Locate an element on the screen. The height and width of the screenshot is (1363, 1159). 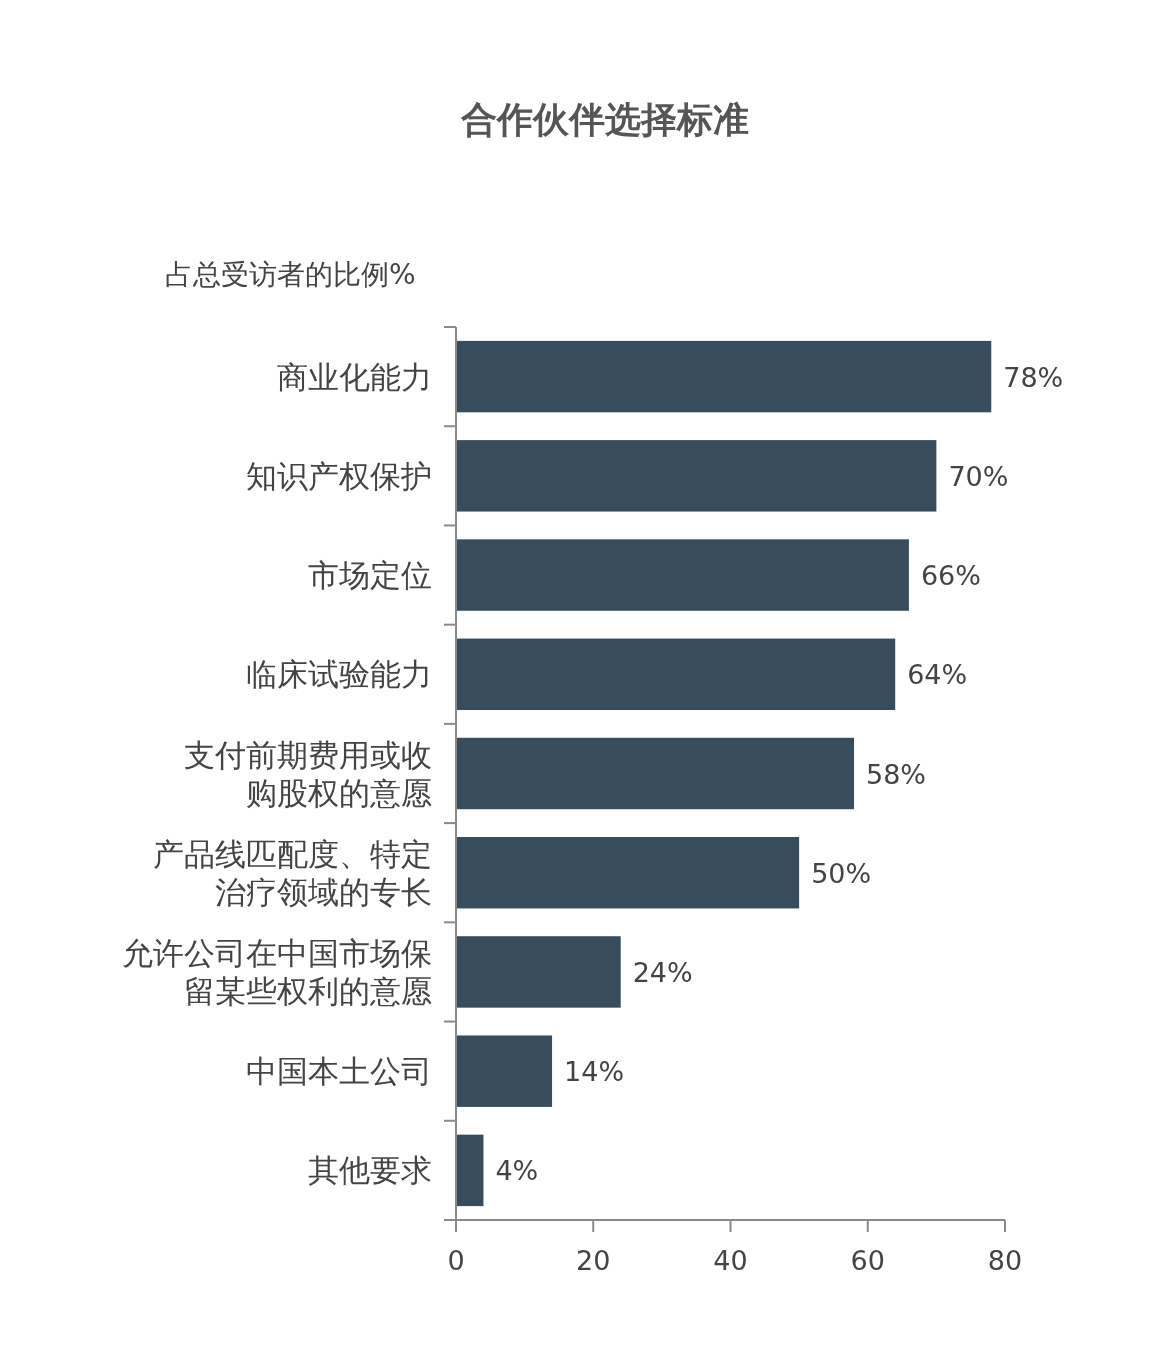
data-label: 78% is located at coordinates (1033, 377).